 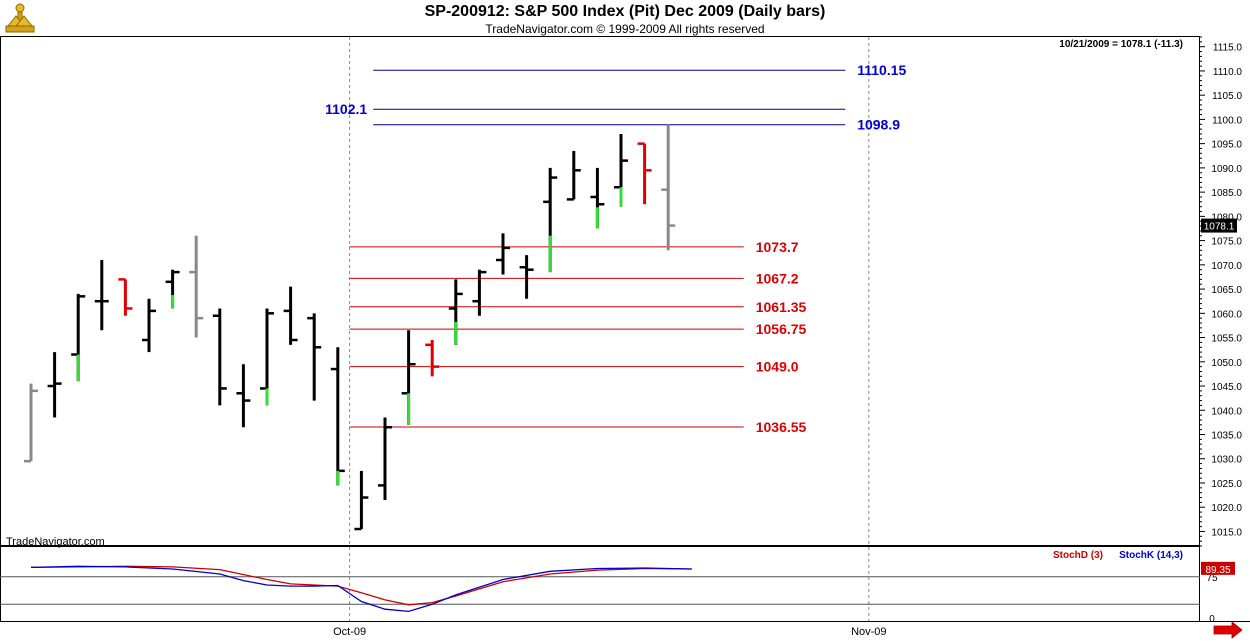 What do you see at coordinates (1226, 532) in the screenshot?
I see `y-tick-label: 1015.0` at bounding box center [1226, 532].